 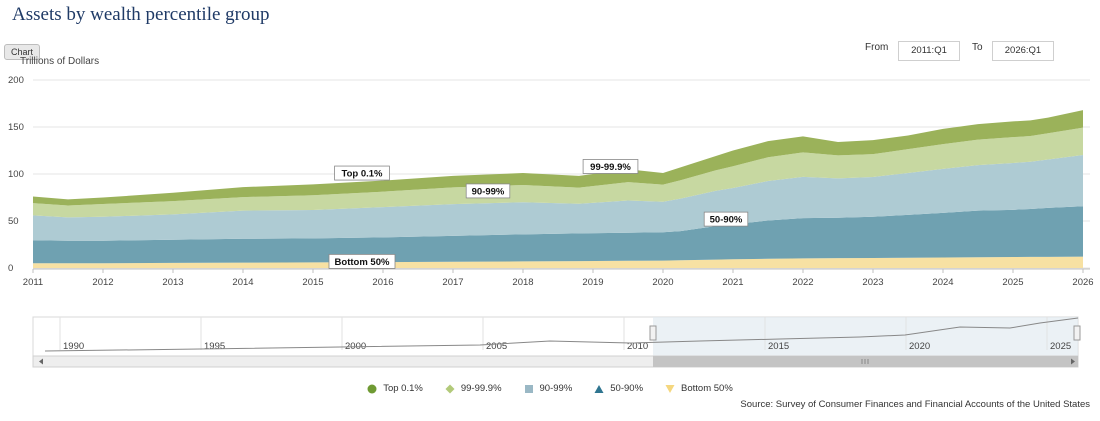 What do you see at coordinates (778, 346) in the screenshot?
I see `navigator-year-label: 2015` at bounding box center [778, 346].